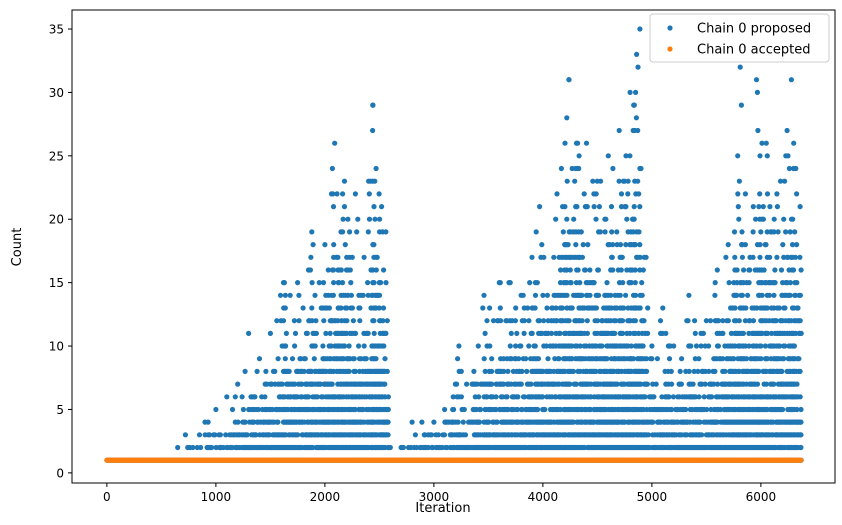 This screenshot has width=842, height=525. I want to click on x-tick-label: 2000, so click(325, 497).